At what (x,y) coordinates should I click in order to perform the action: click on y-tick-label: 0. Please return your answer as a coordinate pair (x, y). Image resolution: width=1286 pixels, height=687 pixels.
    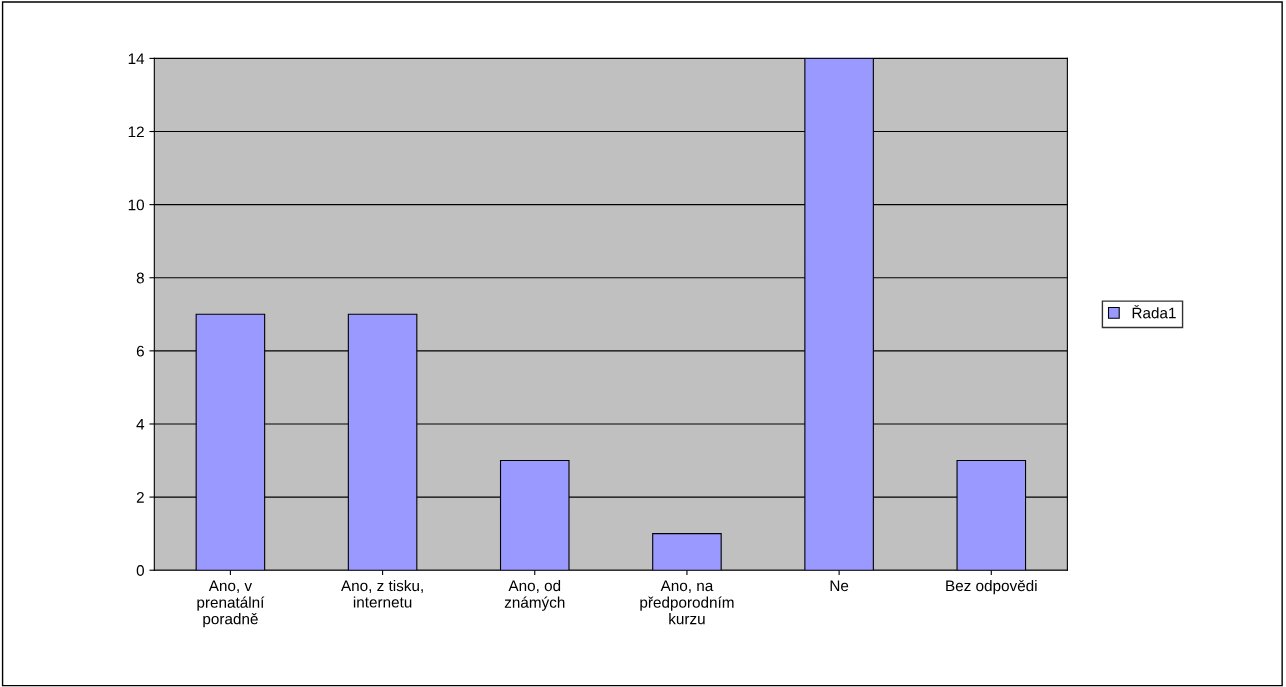
    Looking at the image, I should click on (140, 570).